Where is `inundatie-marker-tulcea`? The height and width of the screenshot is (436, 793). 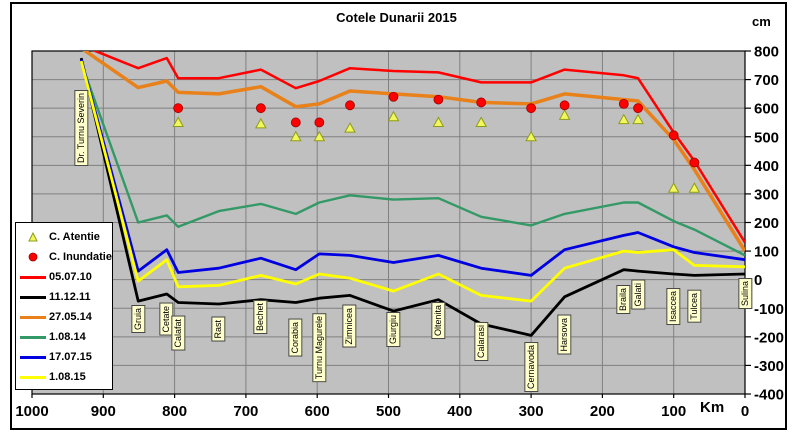 inundatie-marker-tulcea is located at coordinates (694, 162).